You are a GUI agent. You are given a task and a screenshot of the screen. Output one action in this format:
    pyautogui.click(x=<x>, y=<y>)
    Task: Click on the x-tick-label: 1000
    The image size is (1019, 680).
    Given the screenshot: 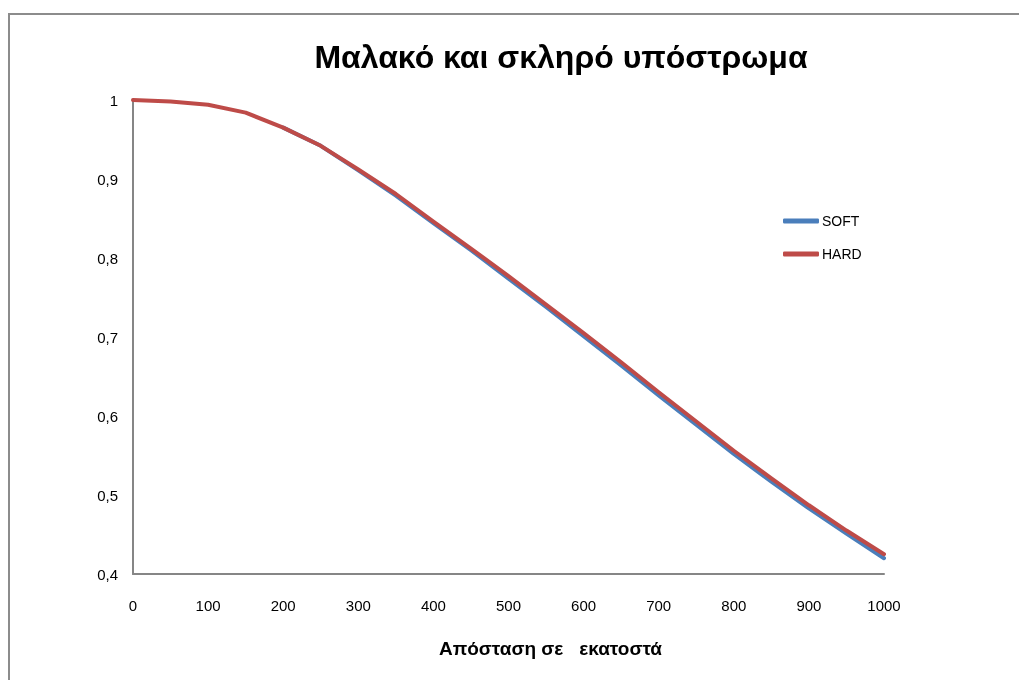 What is the action you would take?
    pyautogui.click(x=884, y=605)
    